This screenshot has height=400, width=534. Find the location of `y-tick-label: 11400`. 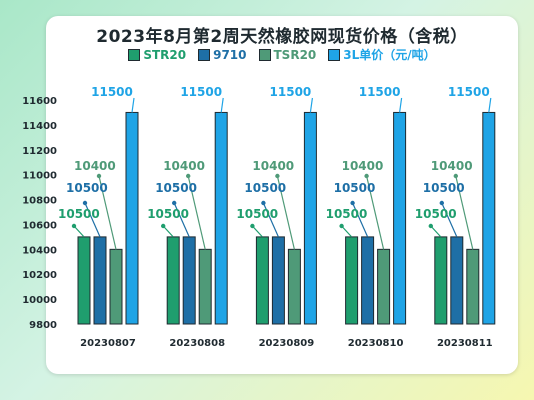

y-tick-label: 11400 is located at coordinates (39, 126).